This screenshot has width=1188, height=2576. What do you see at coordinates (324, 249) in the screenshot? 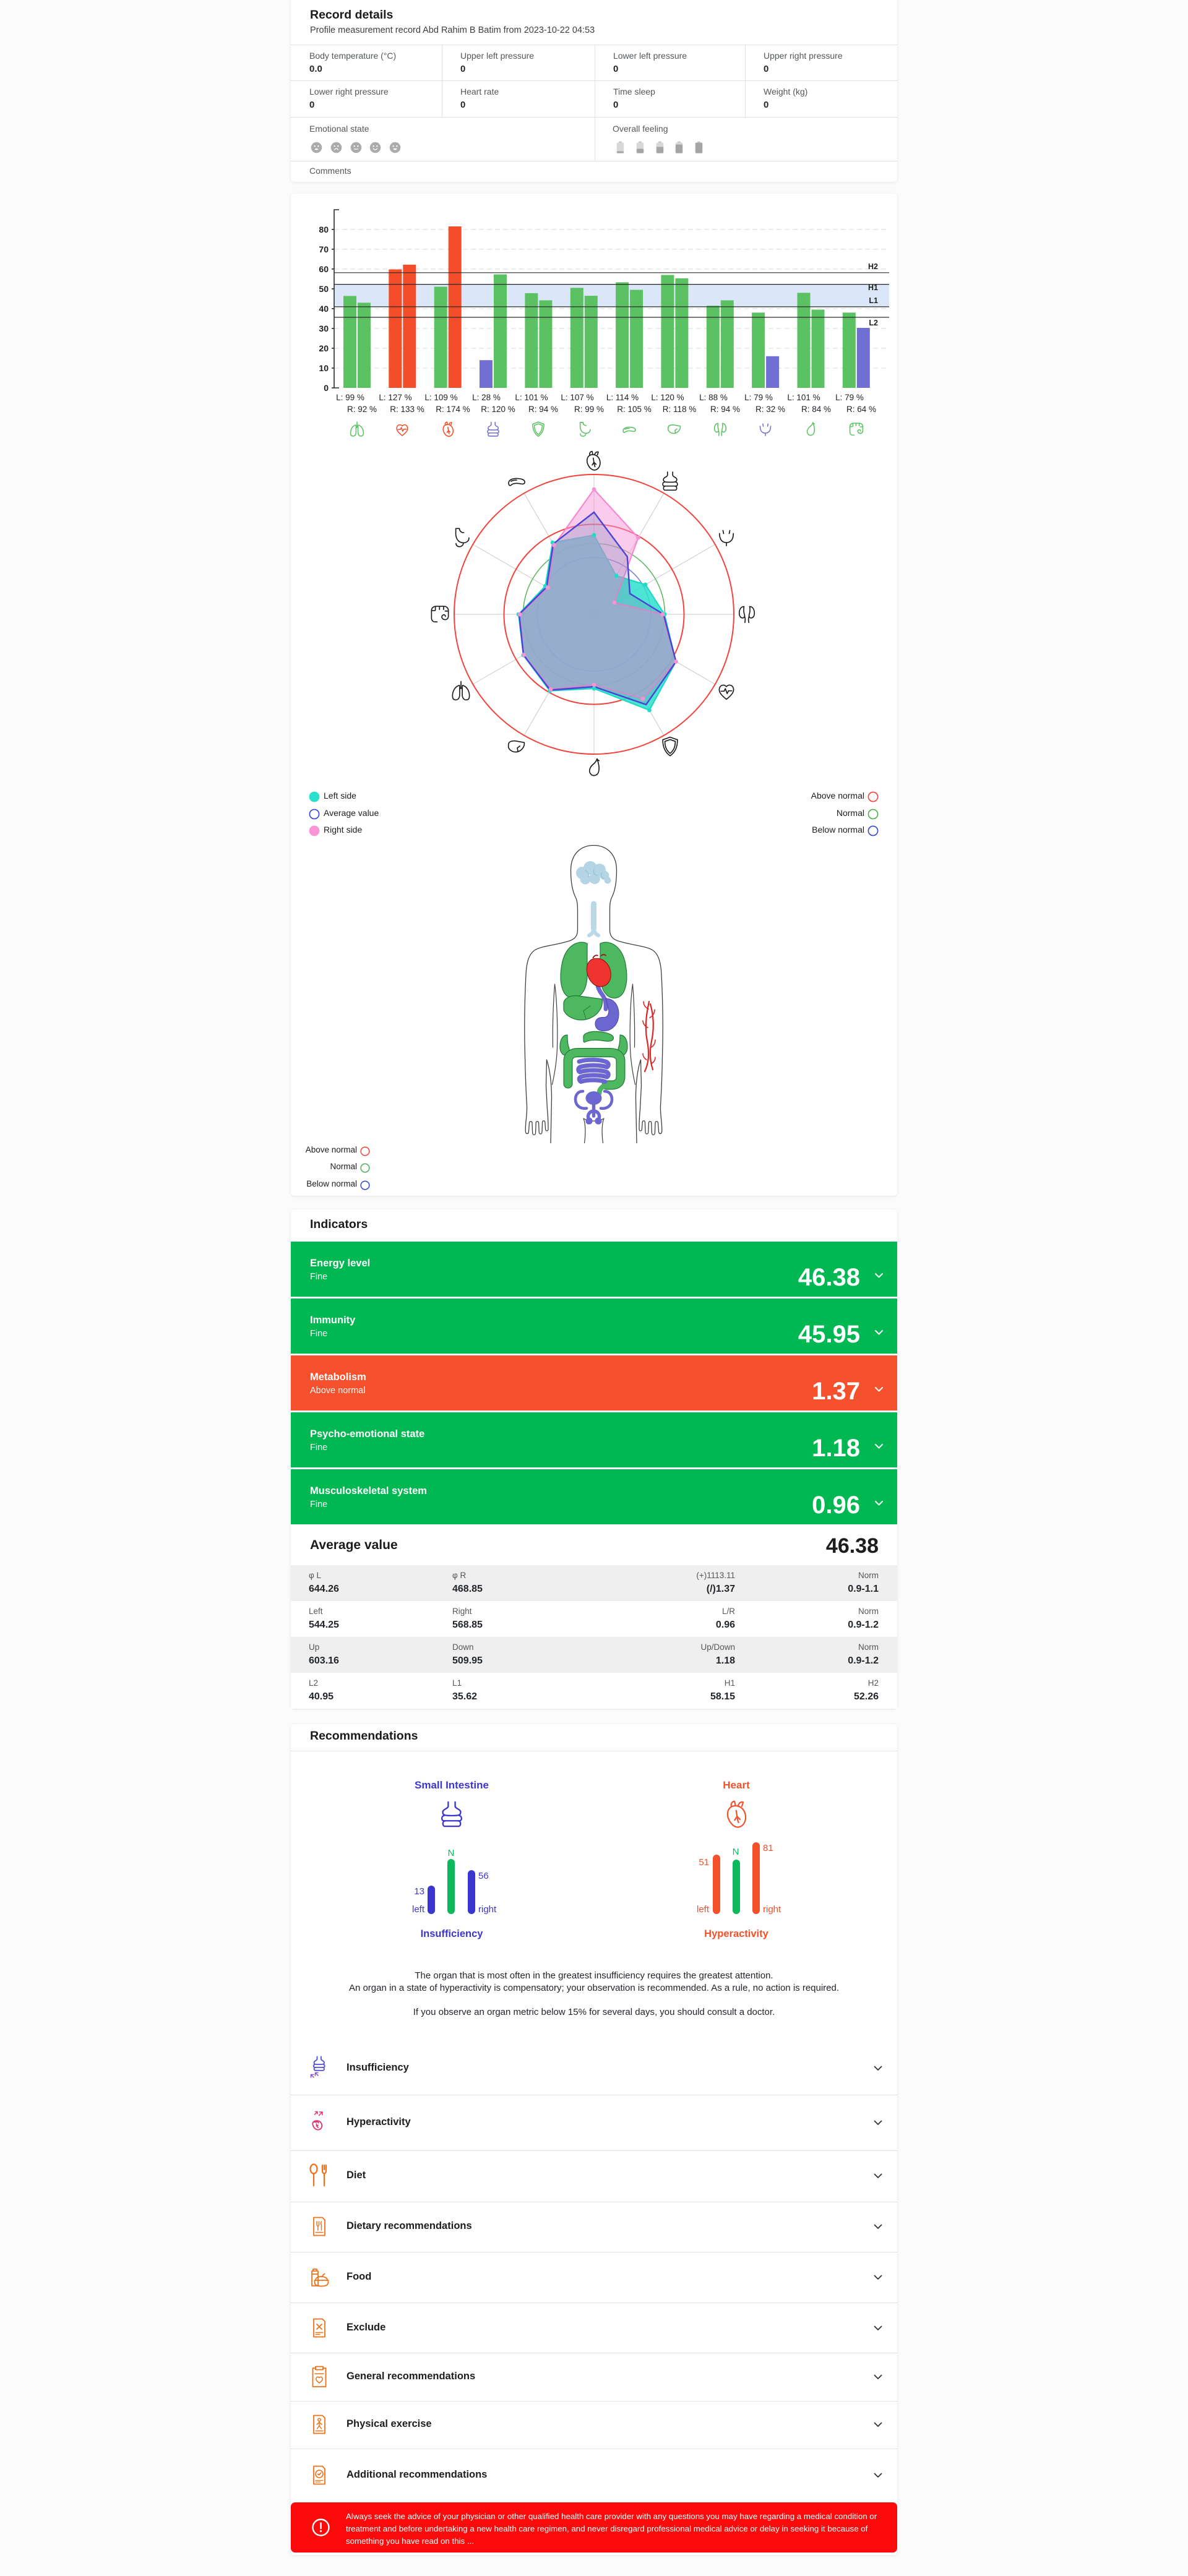
I see `svg-text: 70` at bounding box center [324, 249].